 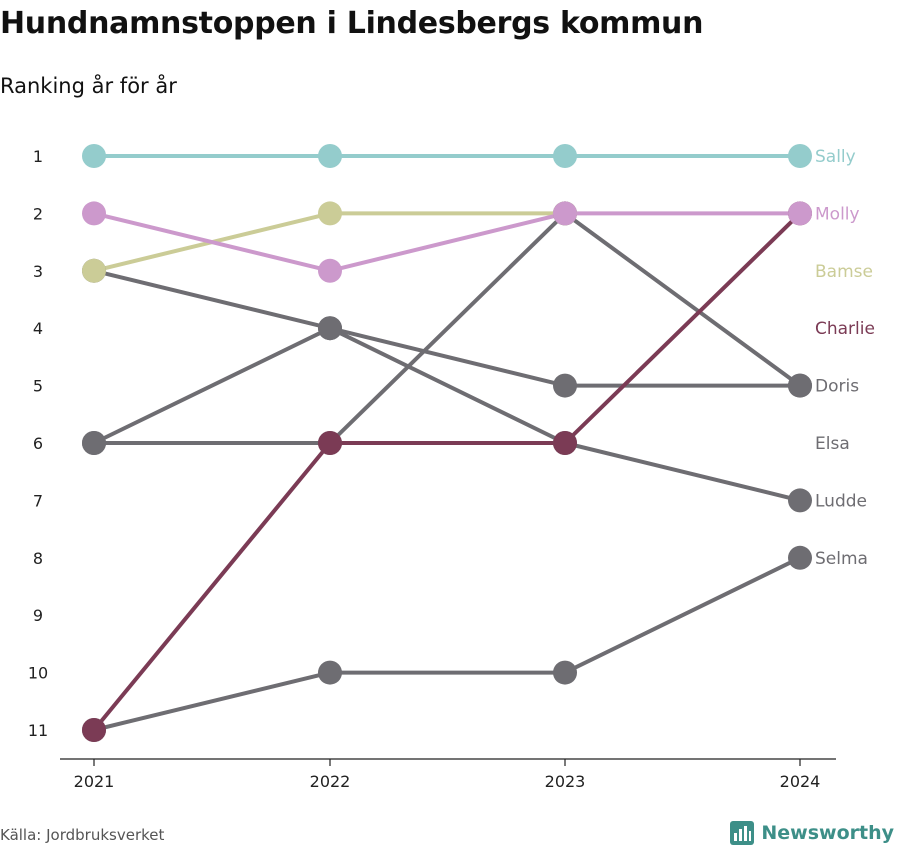 What do you see at coordinates (447, 242) in the screenshot?
I see `series-line-molly` at bounding box center [447, 242].